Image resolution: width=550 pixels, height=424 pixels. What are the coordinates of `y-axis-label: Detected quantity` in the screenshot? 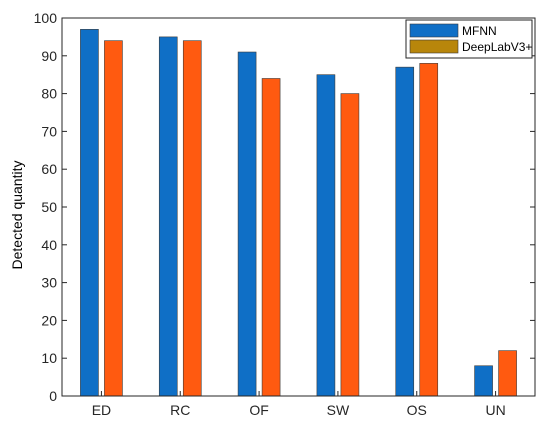 It's located at (17, 215).